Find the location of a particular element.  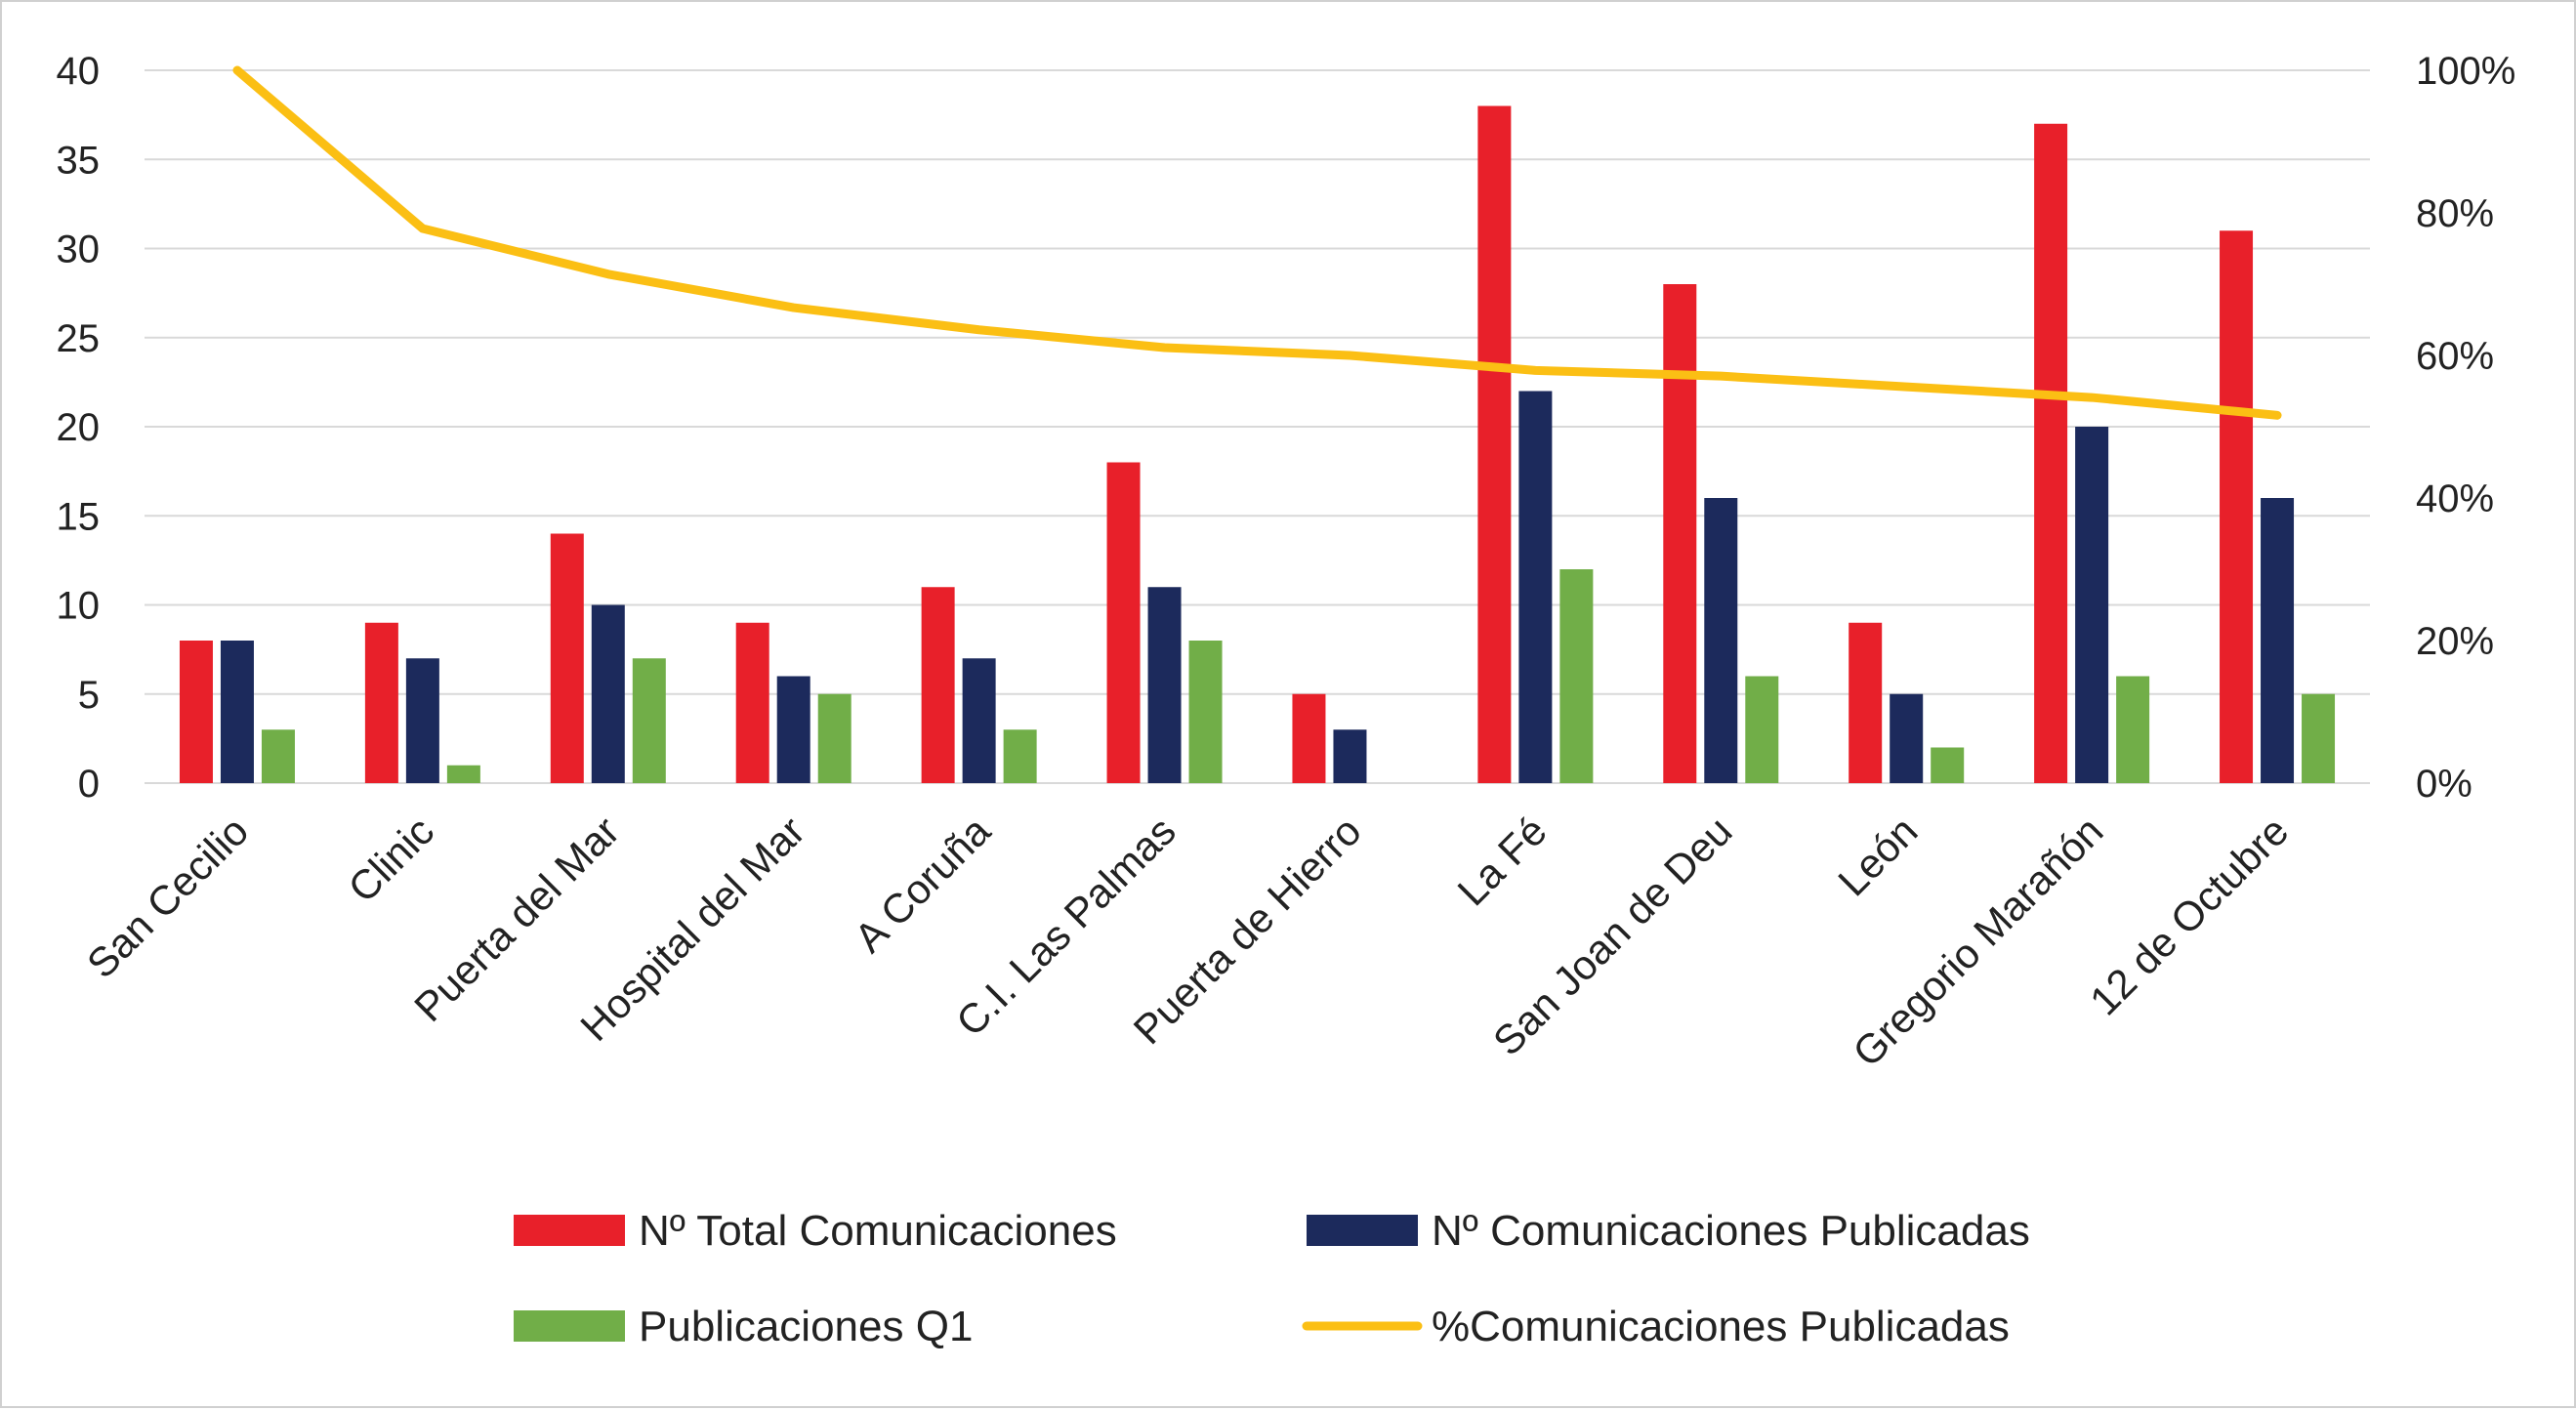

left-y-axis: 0 5 10 15 20 25 30 35 40 is located at coordinates (79, 428).